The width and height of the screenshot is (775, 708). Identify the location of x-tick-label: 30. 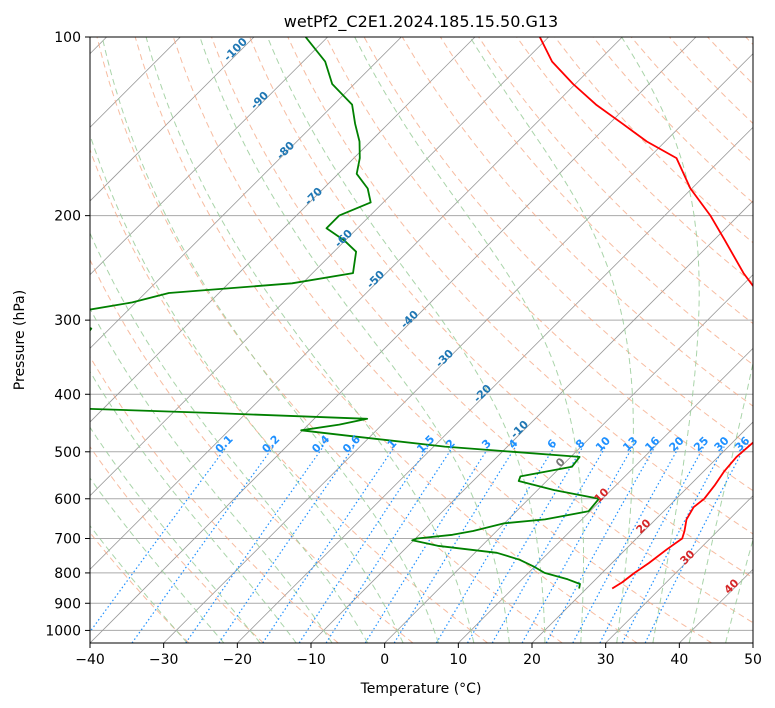
(606, 660).